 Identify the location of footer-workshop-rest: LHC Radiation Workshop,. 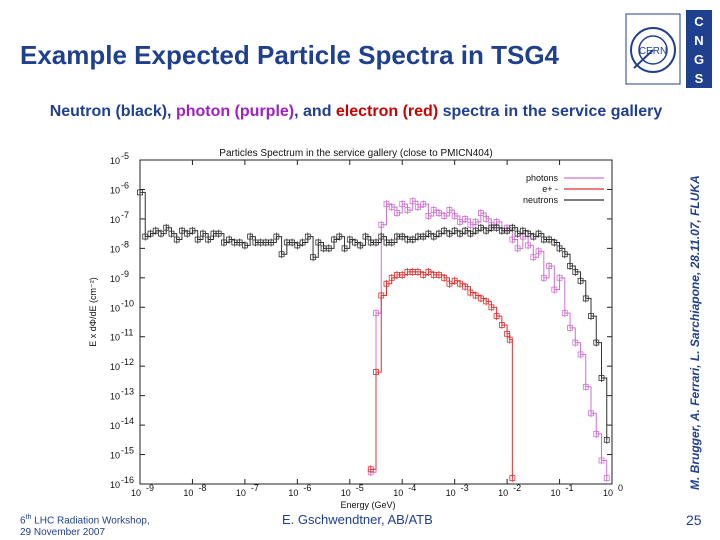
(90, 521).